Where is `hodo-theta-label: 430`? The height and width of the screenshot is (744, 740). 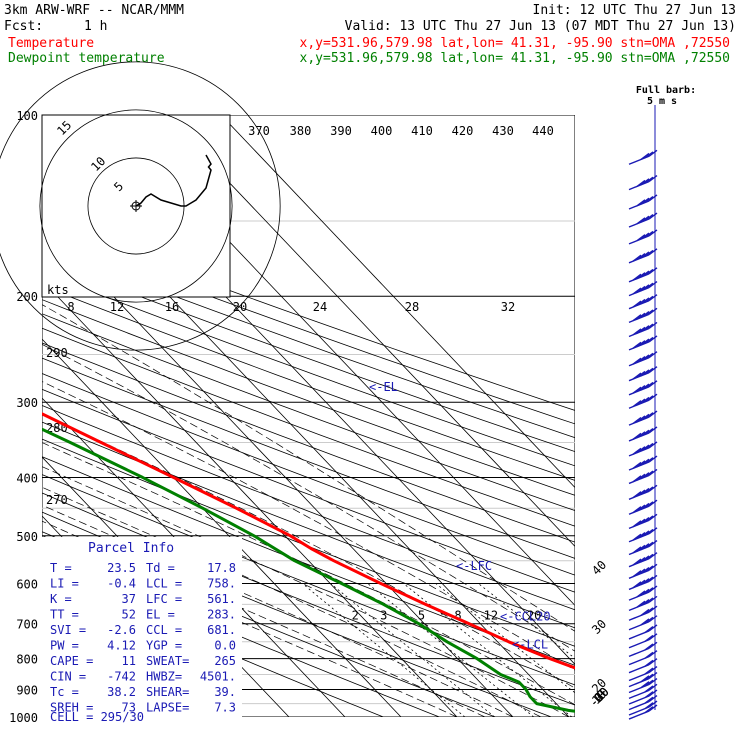 hodo-theta-label: 430 is located at coordinates (503, 131).